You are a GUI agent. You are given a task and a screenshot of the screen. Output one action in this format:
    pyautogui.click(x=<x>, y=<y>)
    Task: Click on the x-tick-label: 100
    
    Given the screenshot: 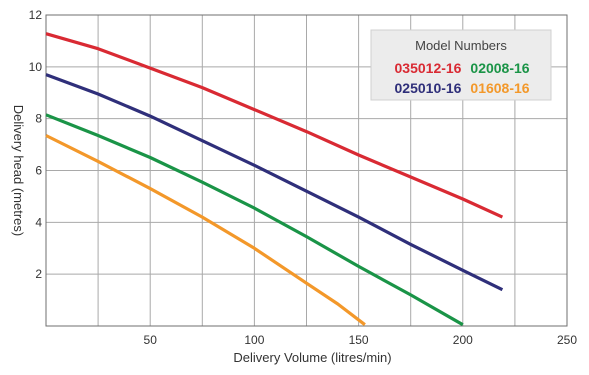 What is the action you would take?
    pyautogui.click(x=254, y=340)
    